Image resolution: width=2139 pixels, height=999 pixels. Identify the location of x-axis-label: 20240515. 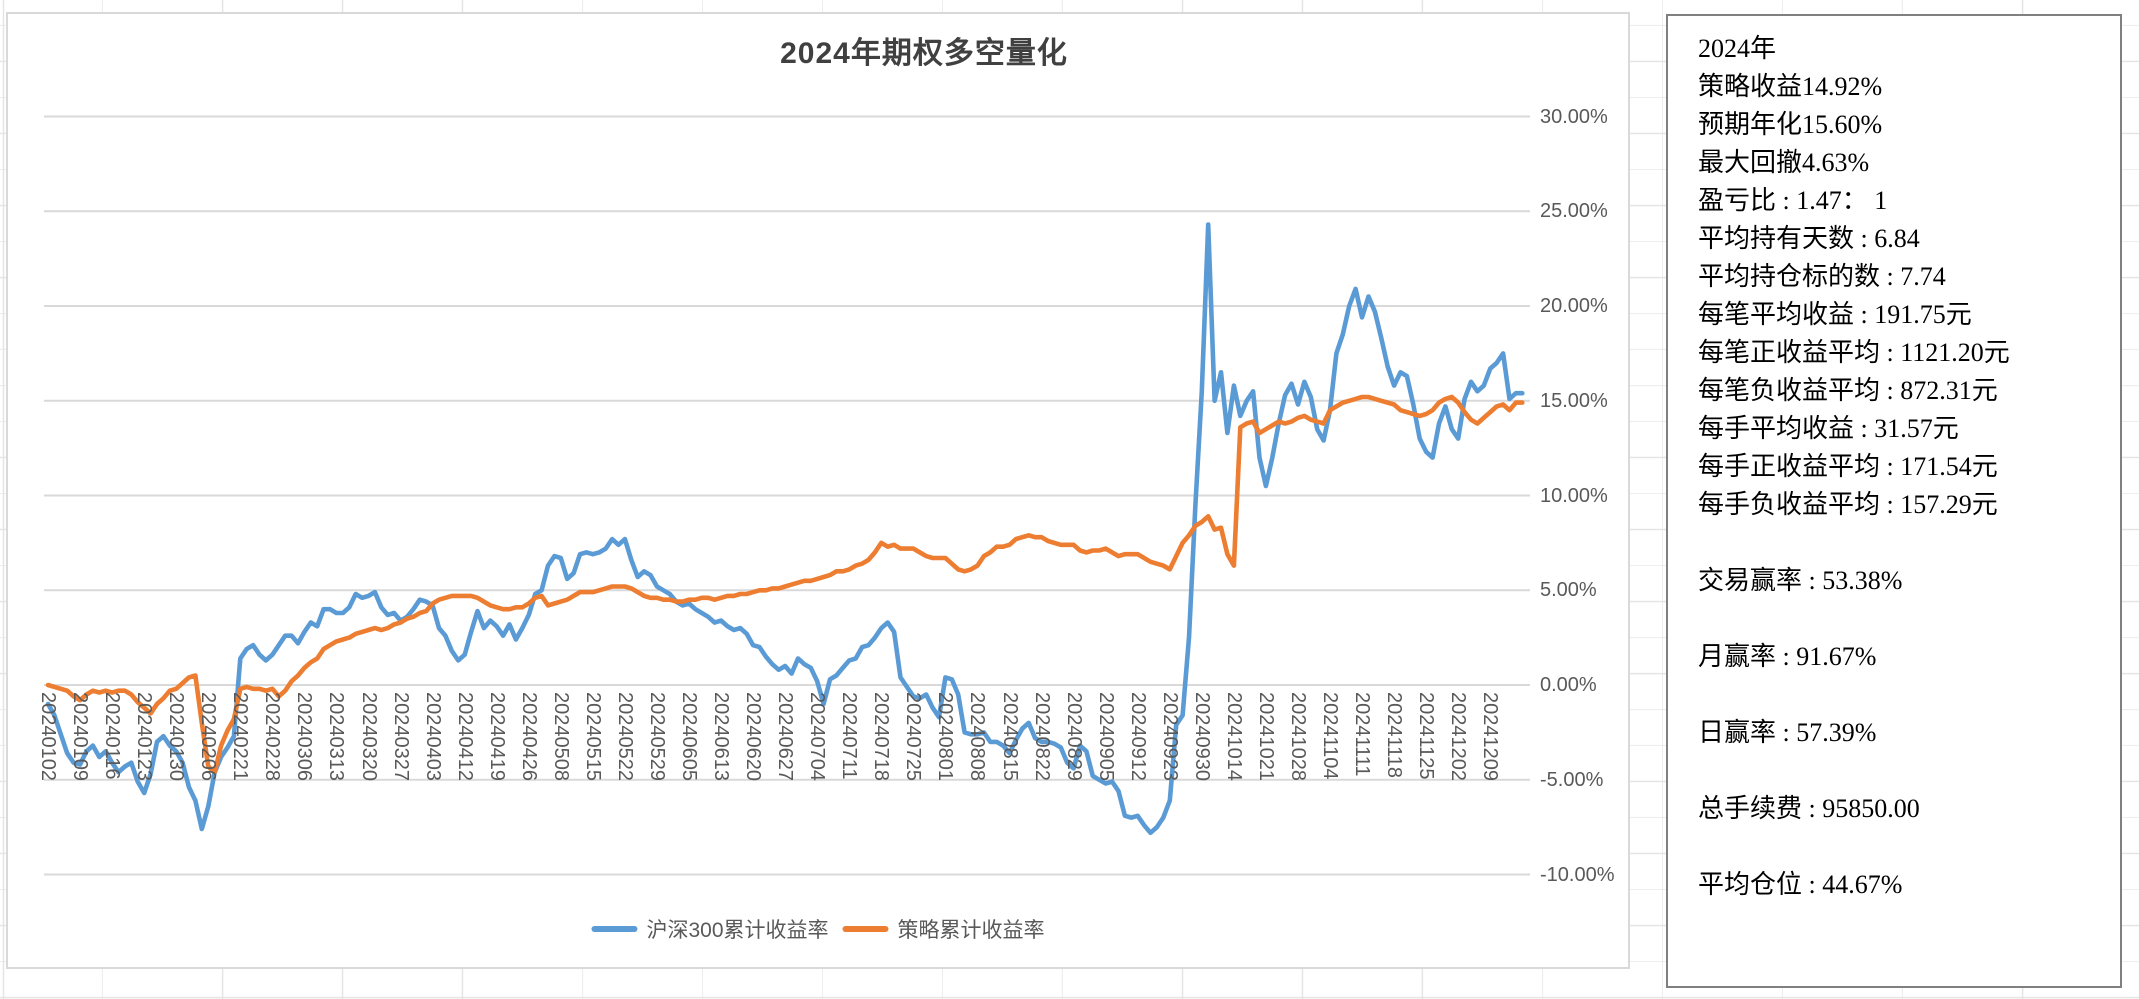
(592, 736).